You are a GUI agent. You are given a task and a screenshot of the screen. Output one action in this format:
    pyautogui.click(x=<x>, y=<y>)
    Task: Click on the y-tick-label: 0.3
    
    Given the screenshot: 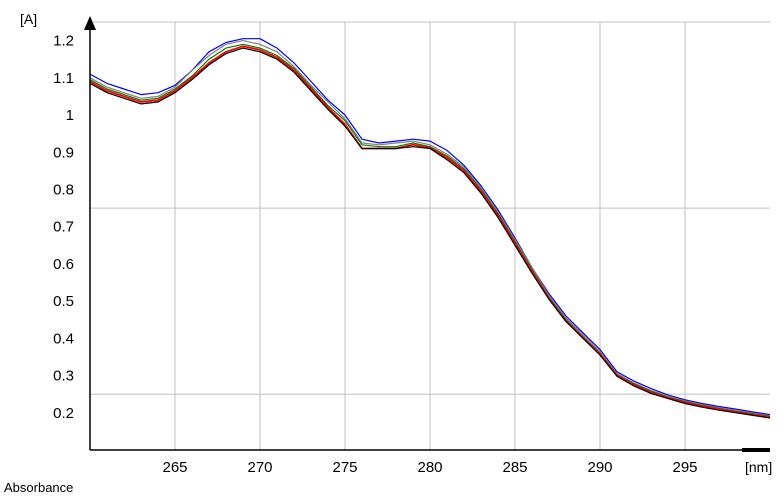 What is the action you would take?
    pyautogui.click(x=63, y=376)
    